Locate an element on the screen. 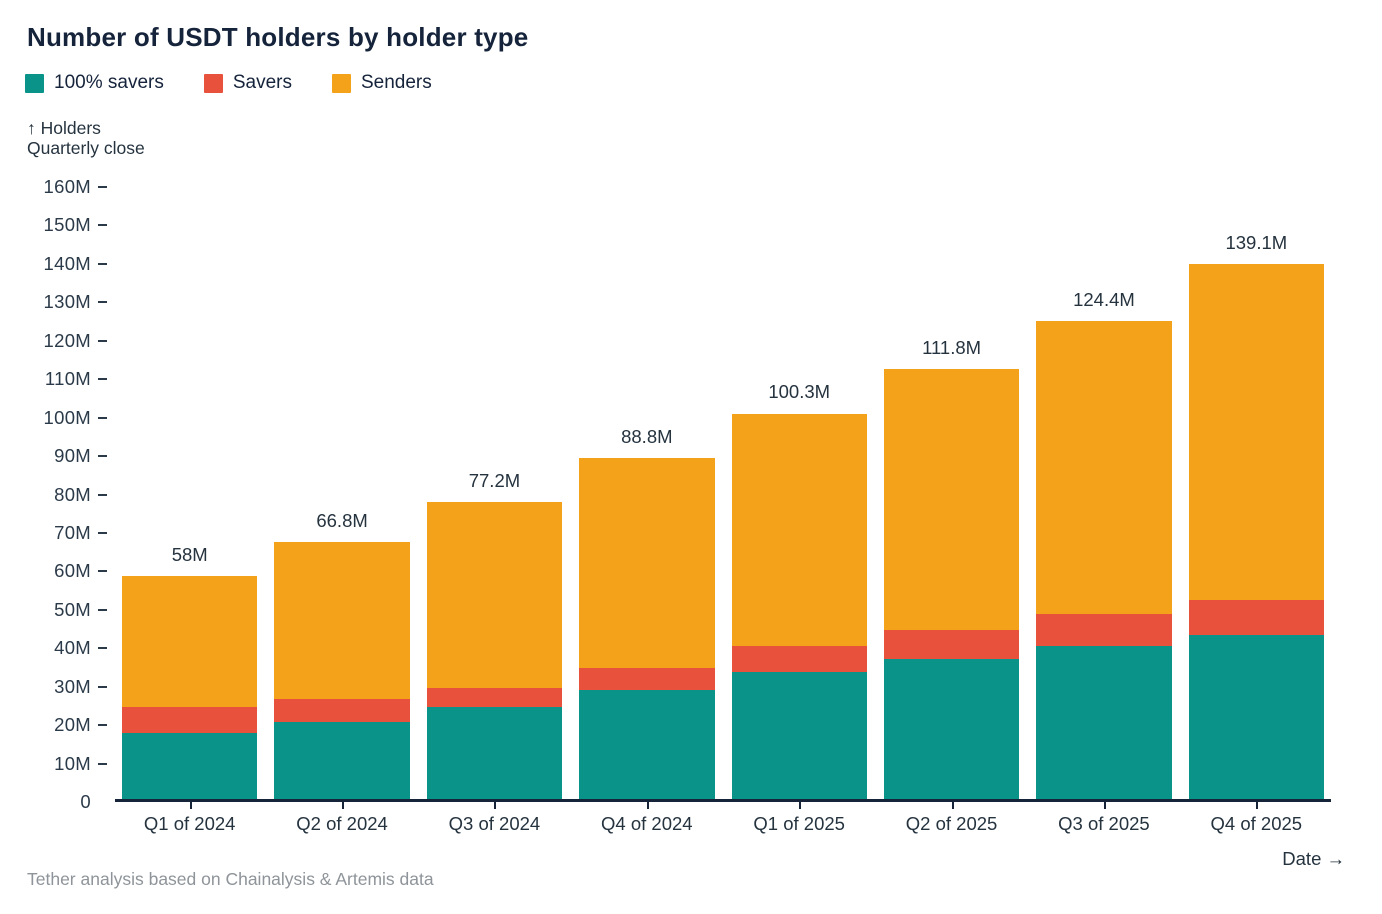 Image resolution: width=1382 pixels, height=914 pixels. bar-total-label: 111.8M is located at coordinates (952, 348).